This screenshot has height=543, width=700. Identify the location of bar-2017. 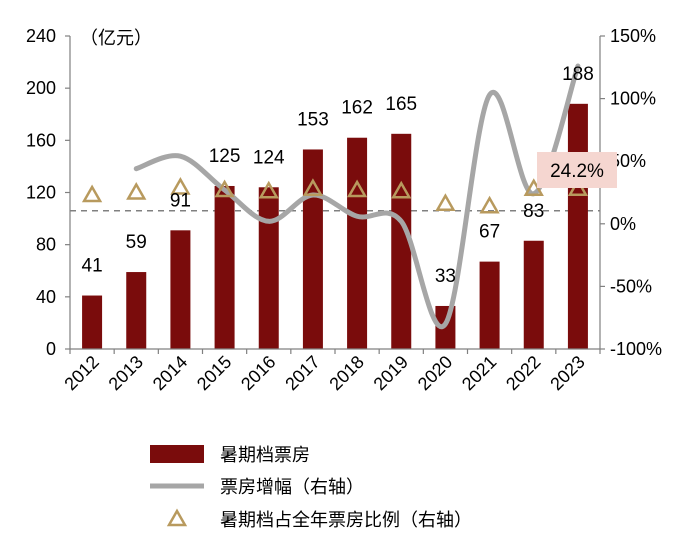
(312, 249).